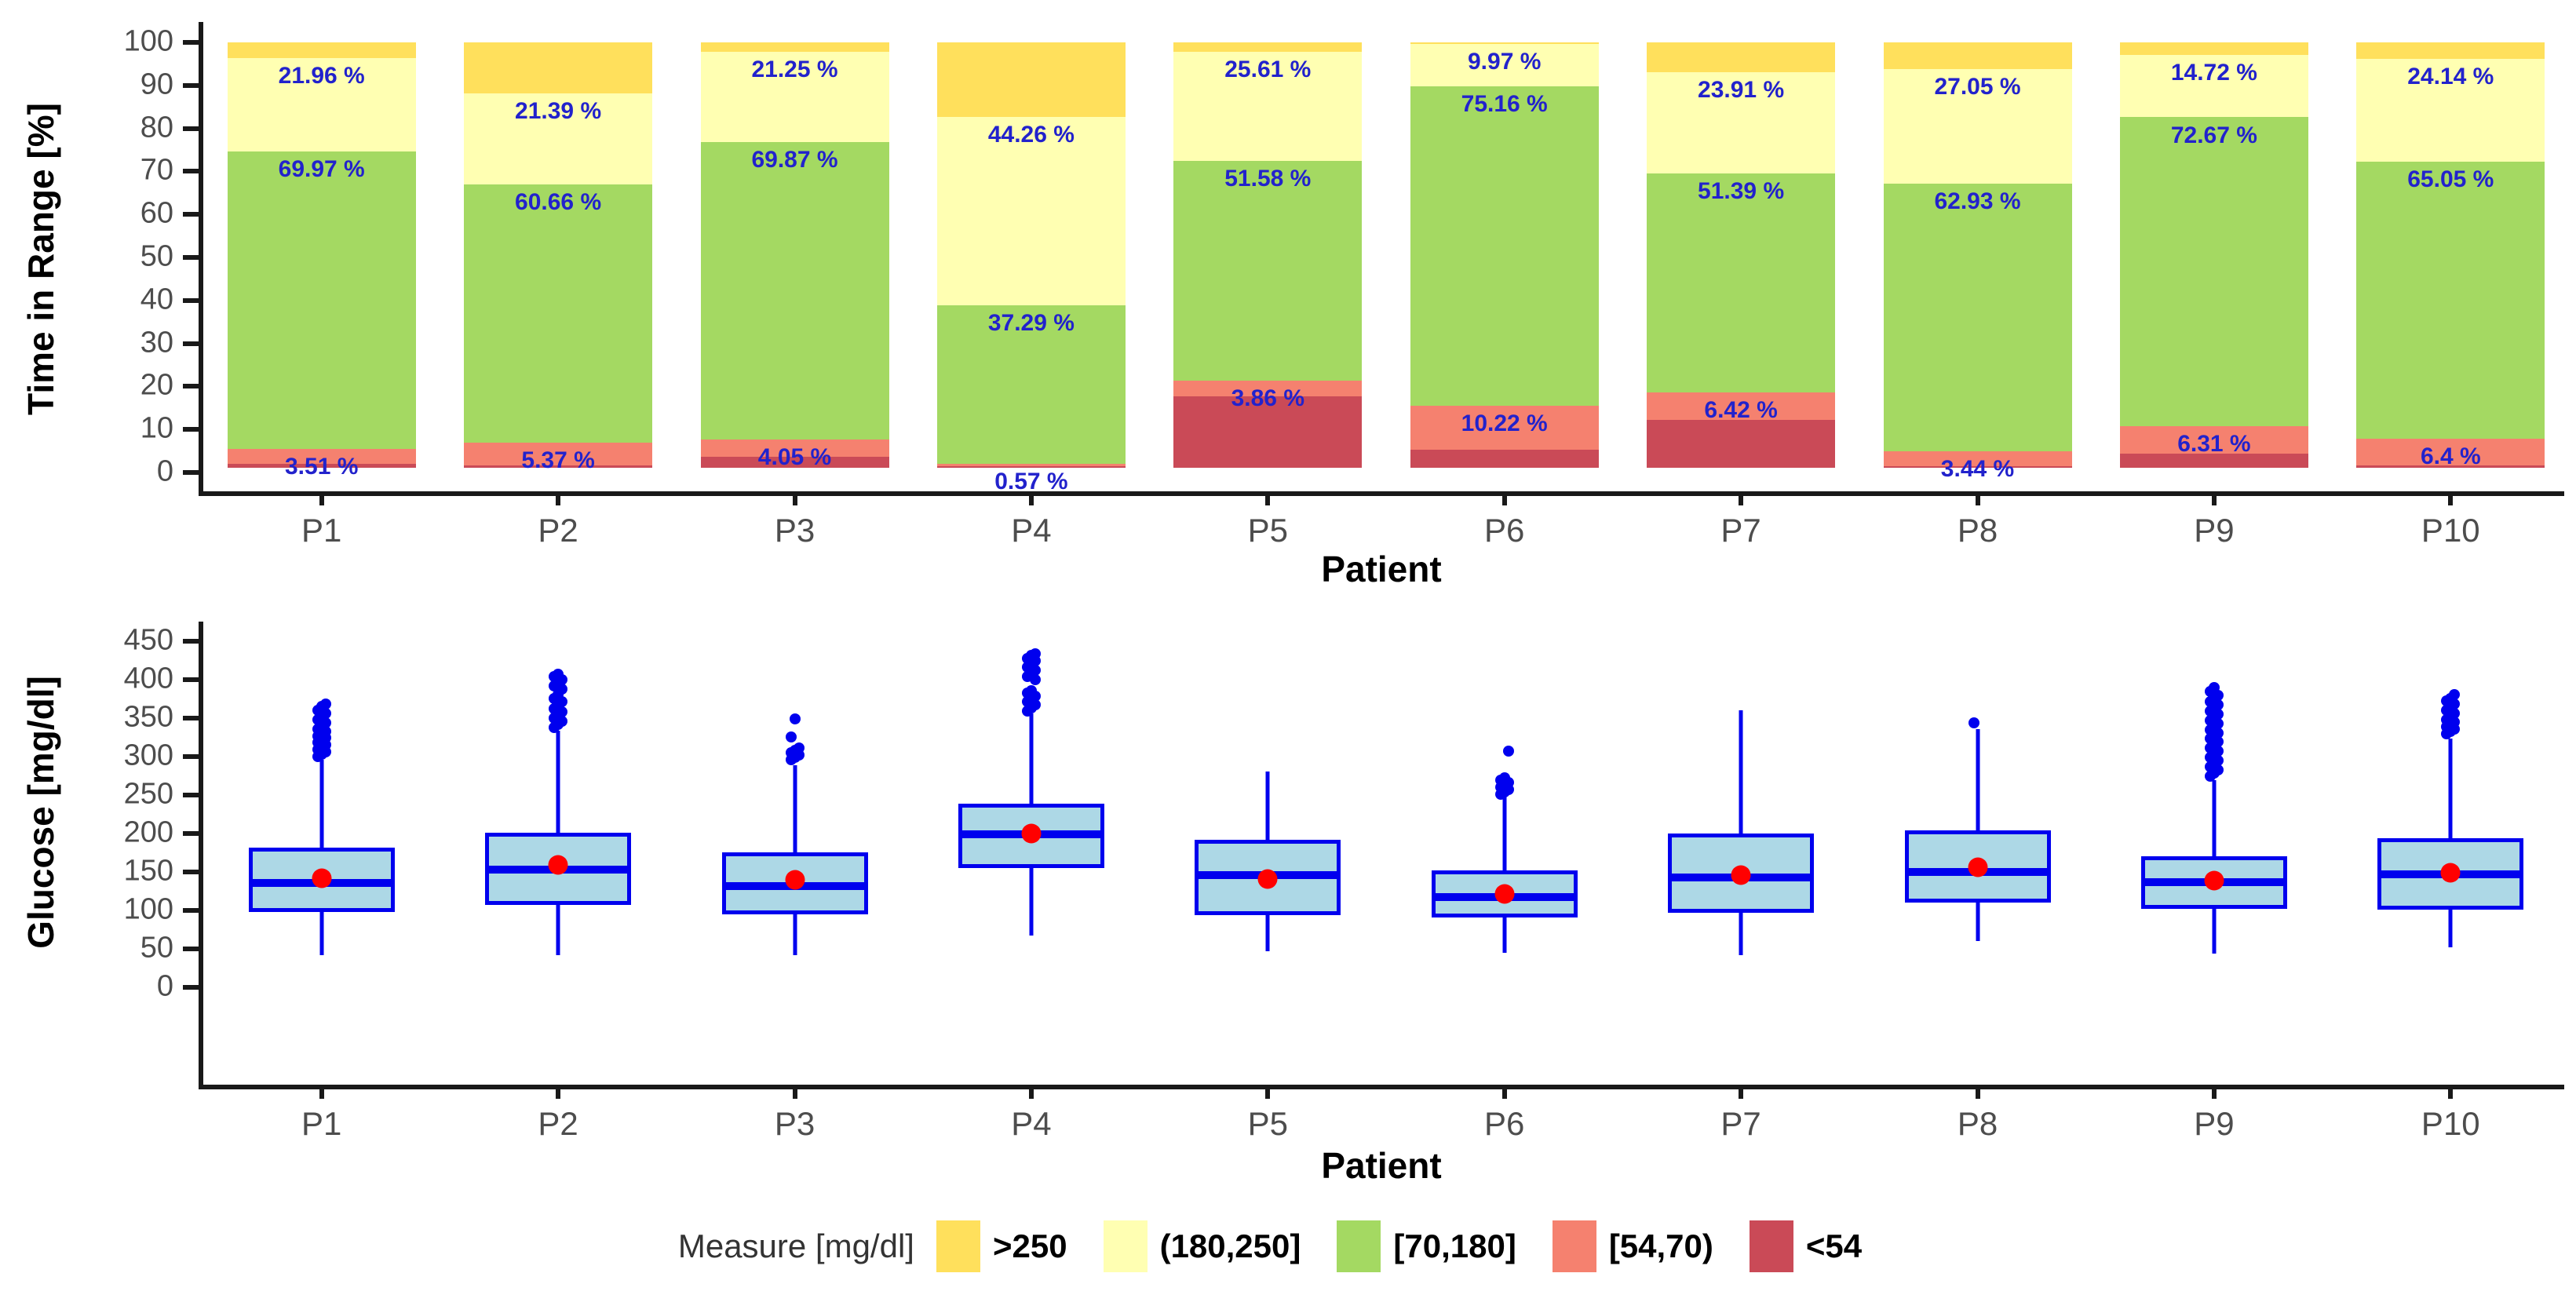 This screenshot has height=1295, width=2576. I want to click on legend-title: Measure [mg/dl], so click(795, 1246).